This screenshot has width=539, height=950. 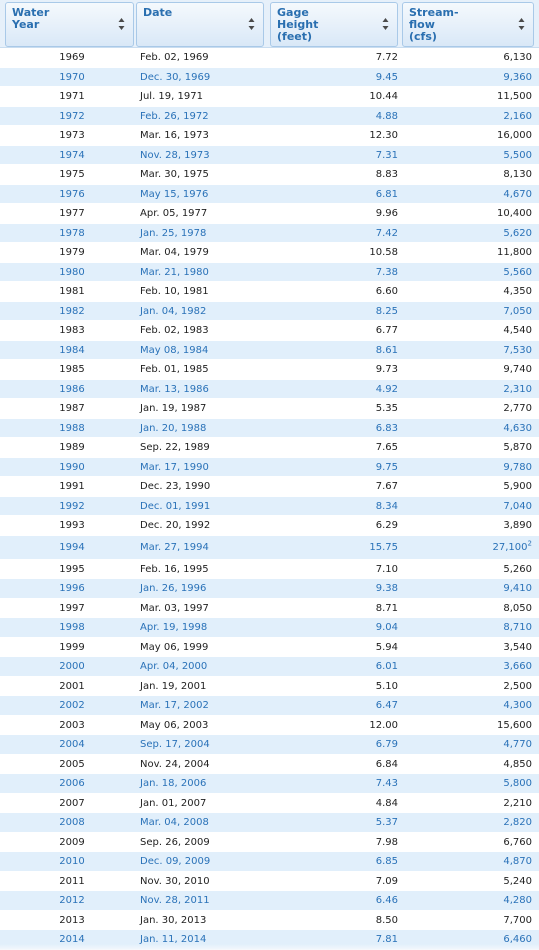 What do you see at coordinates (269, 608) in the screenshot?
I see `table-row: 1997 Mar. 03, 1997 8.71 8,050` at bounding box center [269, 608].